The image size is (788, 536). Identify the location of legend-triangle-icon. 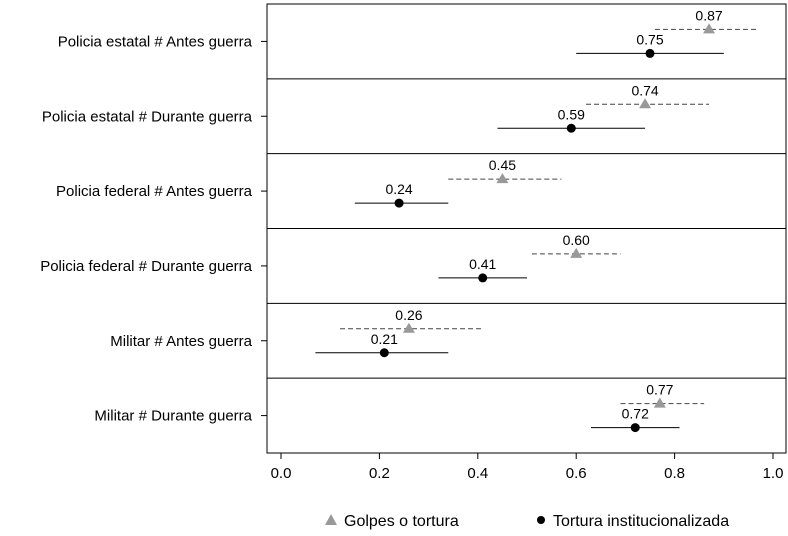
(331, 519).